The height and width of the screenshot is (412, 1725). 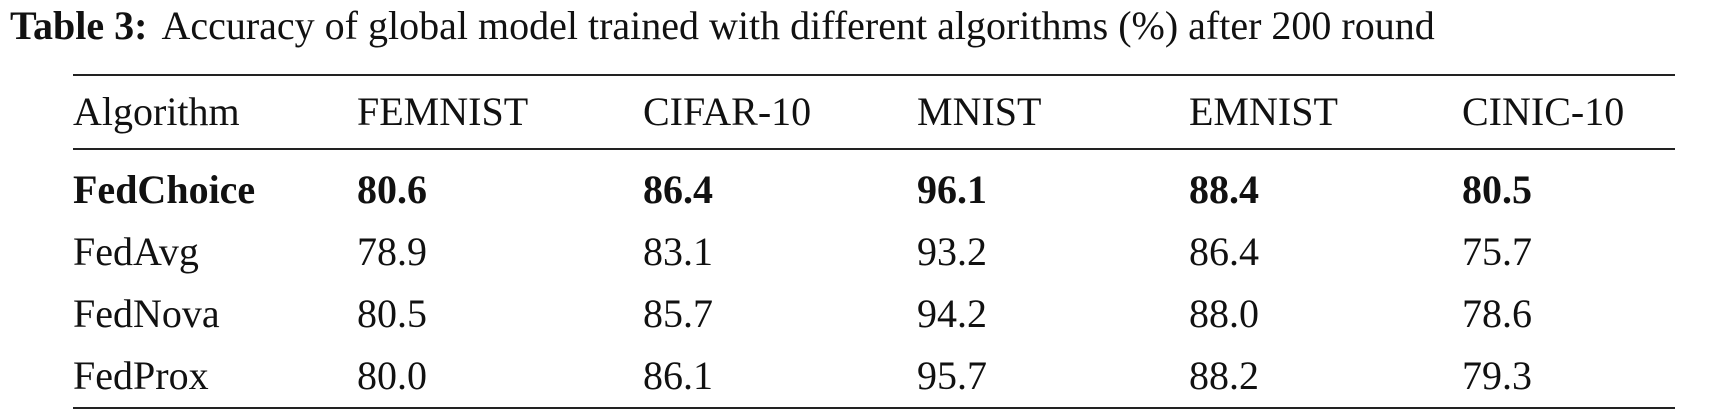 What do you see at coordinates (952, 189) in the screenshot?
I see `table-cell: 96.1` at bounding box center [952, 189].